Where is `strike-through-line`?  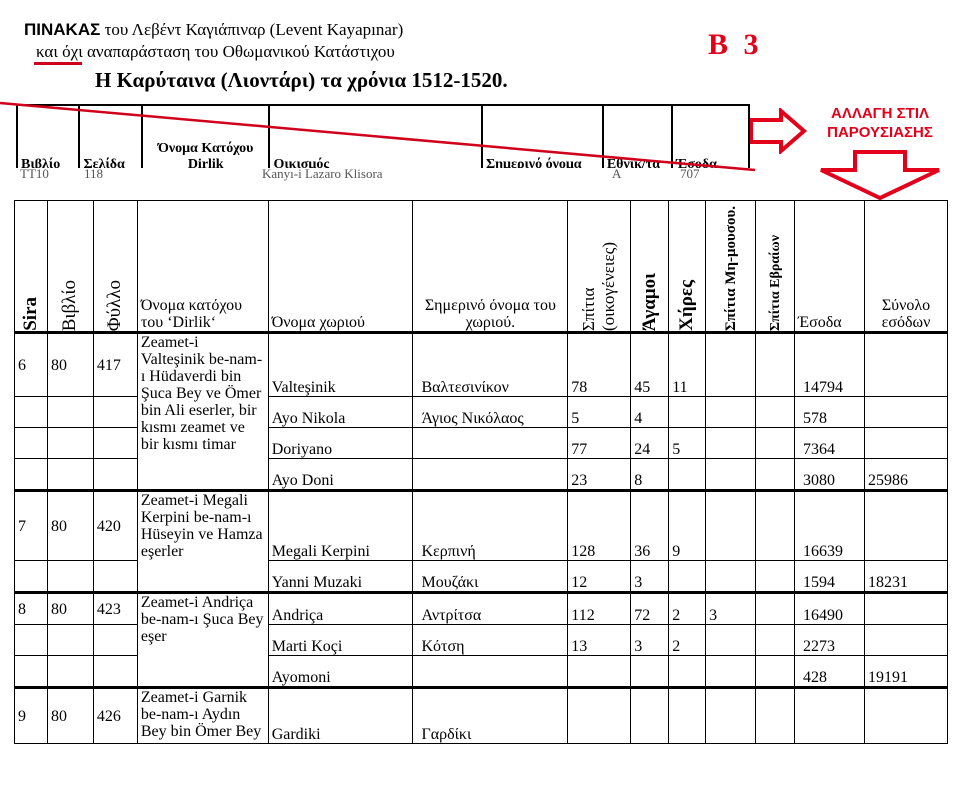 strike-through-line is located at coordinates (378, 136).